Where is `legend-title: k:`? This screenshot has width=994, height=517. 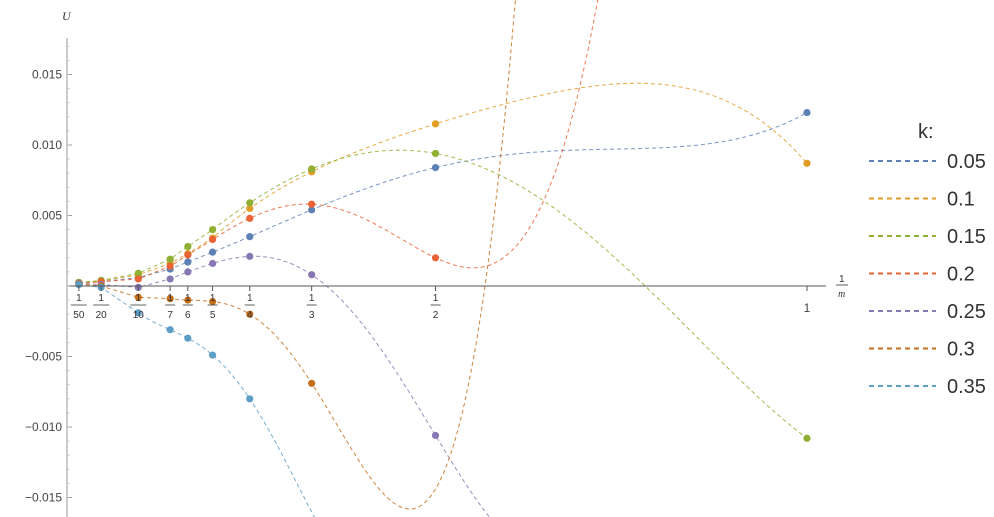
legend-title: k: is located at coordinates (926, 132).